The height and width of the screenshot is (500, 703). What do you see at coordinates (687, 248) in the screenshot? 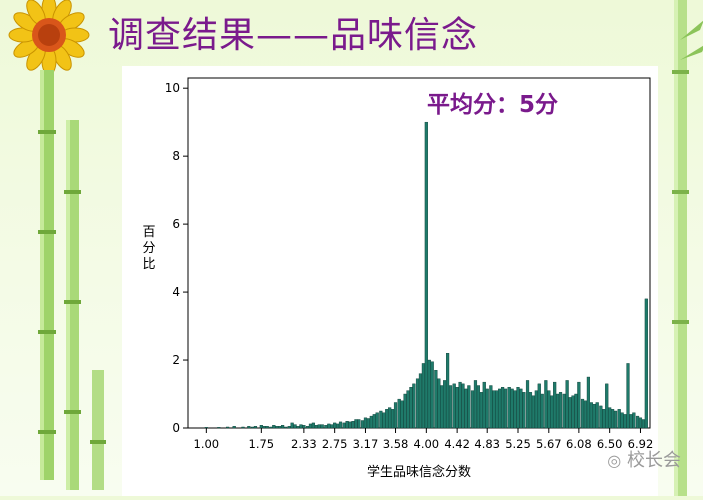
I see `bamboo-stalks-right` at bounding box center [687, 248].